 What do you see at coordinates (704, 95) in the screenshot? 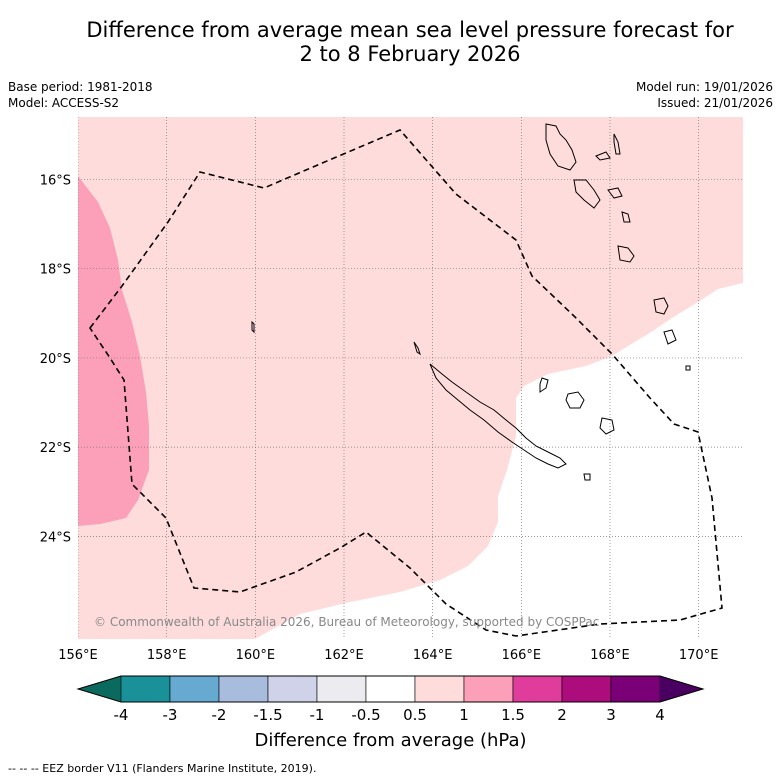
I see `meta-right: Model run: 19/01/2026 Issued: 21/01/2026` at bounding box center [704, 95].